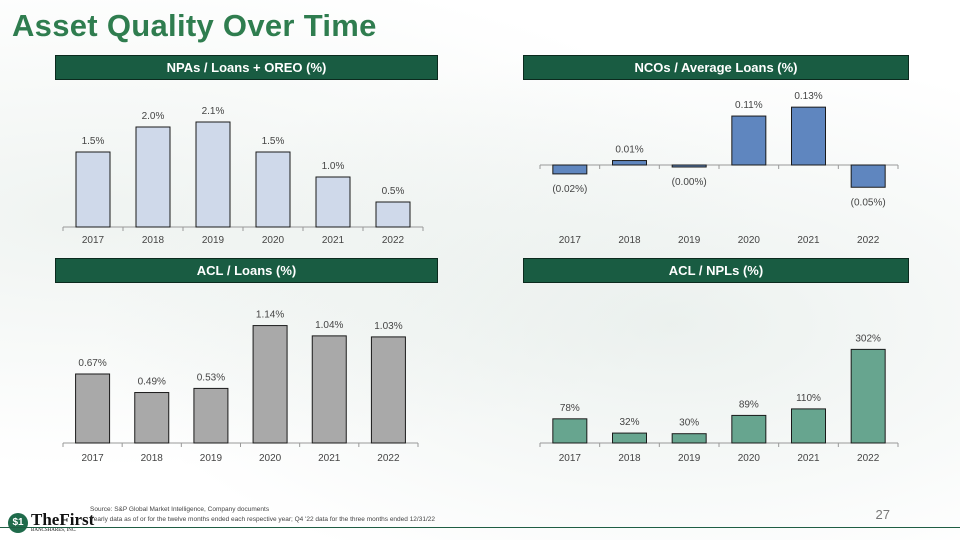 This screenshot has width=960, height=540. What do you see at coordinates (213, 111) in the screenshot?
I see `data-label: 2.1%` at bounding box center [213, 111].